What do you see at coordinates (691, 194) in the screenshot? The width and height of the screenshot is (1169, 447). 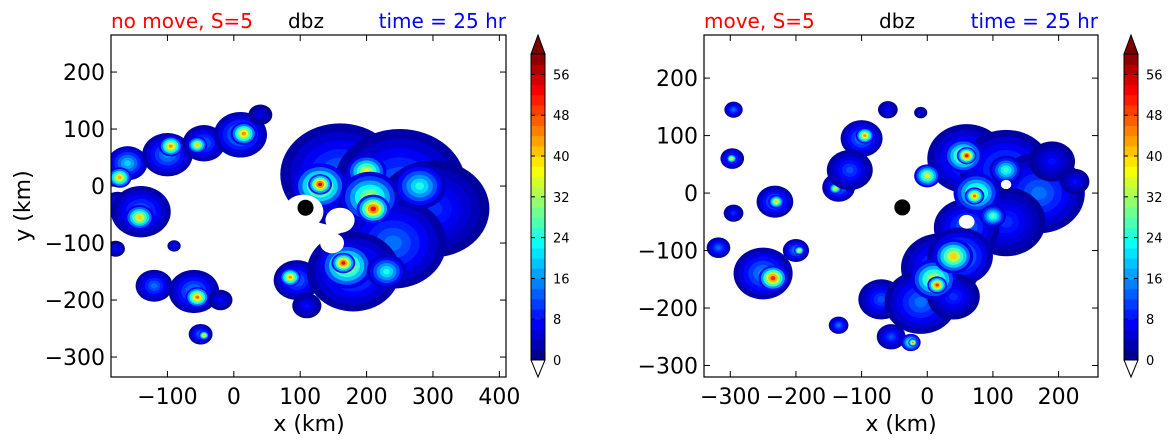 I see `y-tick-label: 0` at bounding box center [691, 194].